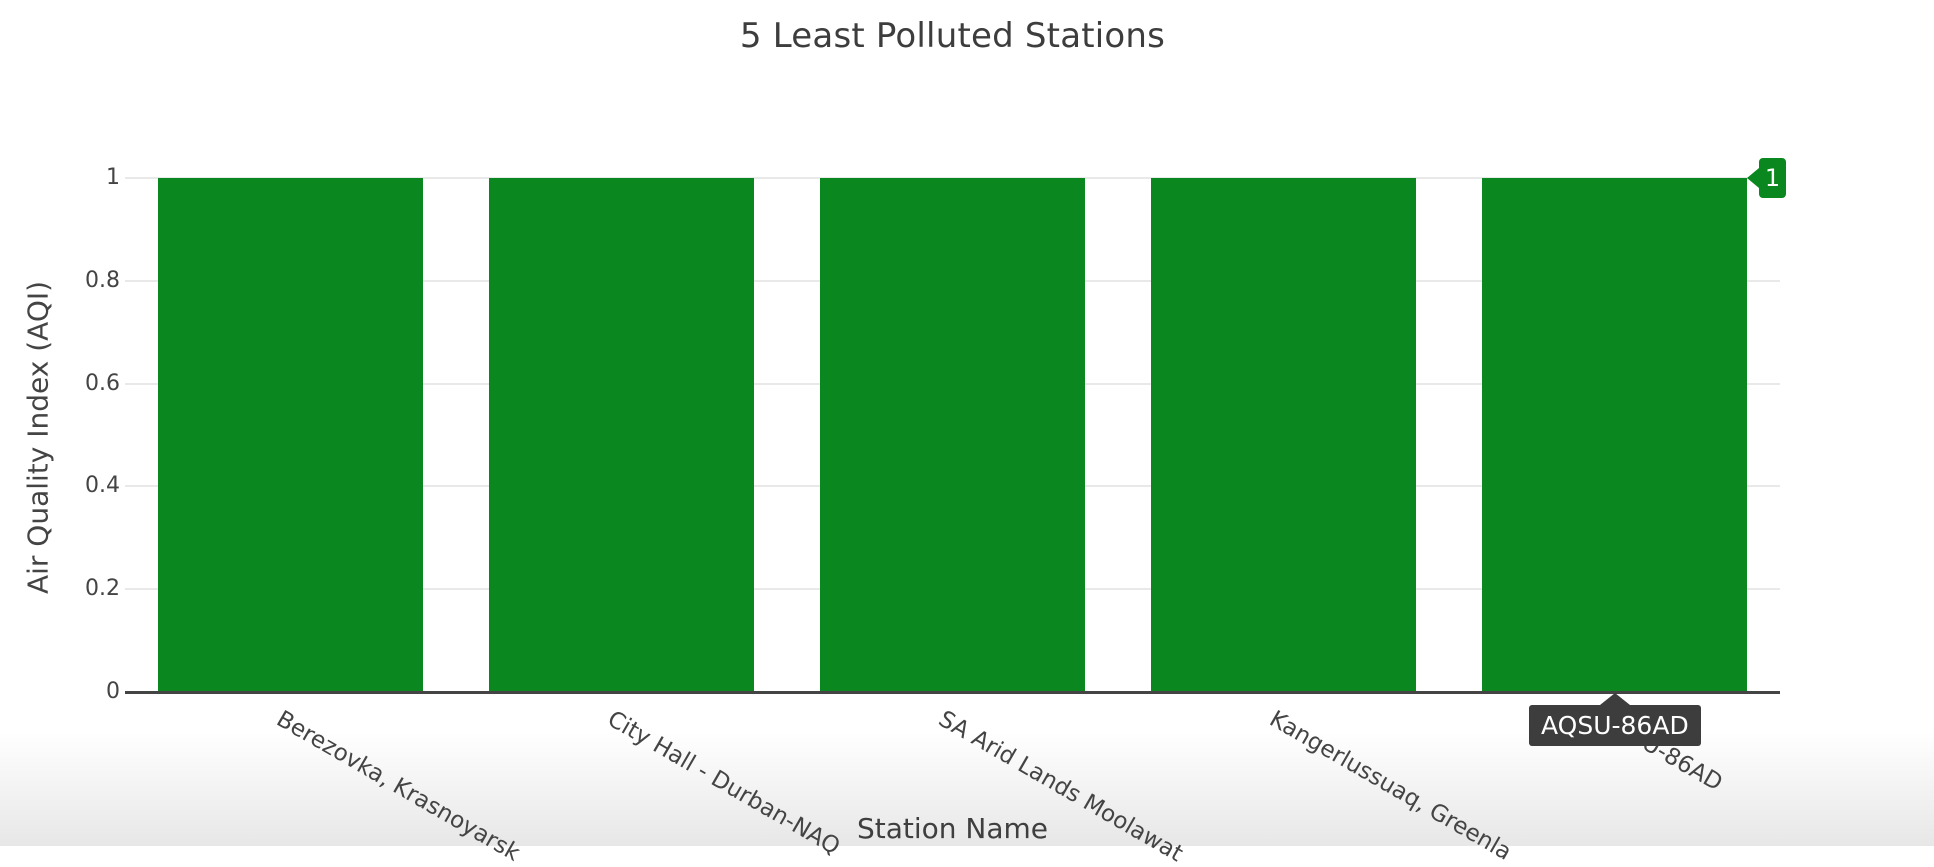 This screenshot has height=867, width=1934. Describe the element at coordinates (102, 383) in the screenshot. I see `y-tick-label: 0.6` at that location.